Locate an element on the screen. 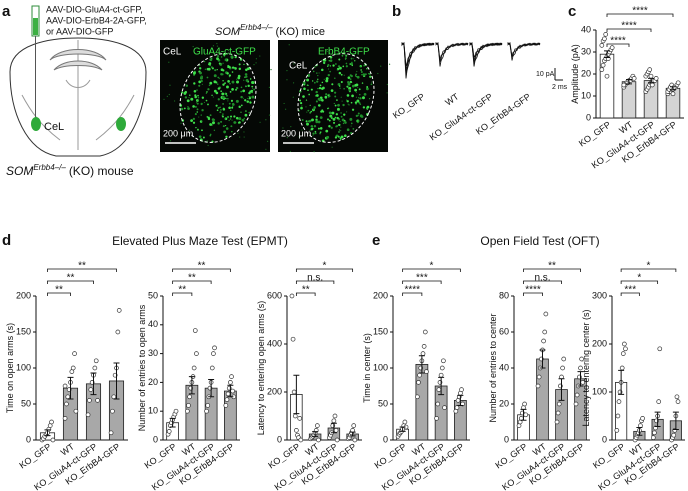  image-label: GluA4-ct-GFP is located at coordinates (224, 52).